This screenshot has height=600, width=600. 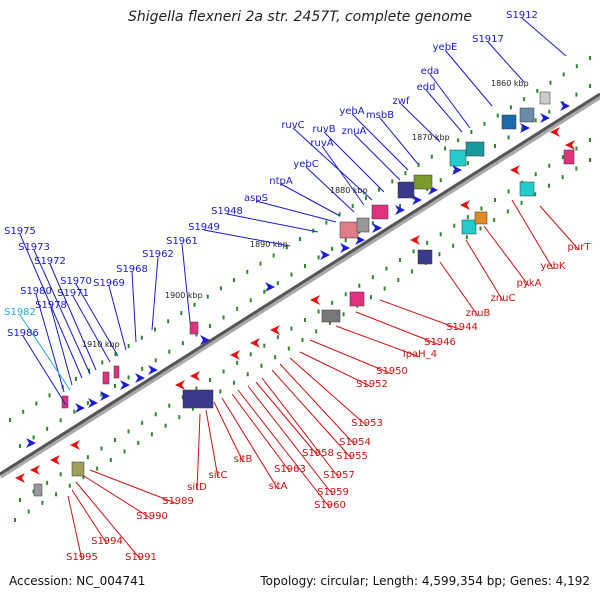 What do you see at coordinates (372, 384) in the screenshot?
I see `gene-label: S1952` at bounding box center [372, 384].